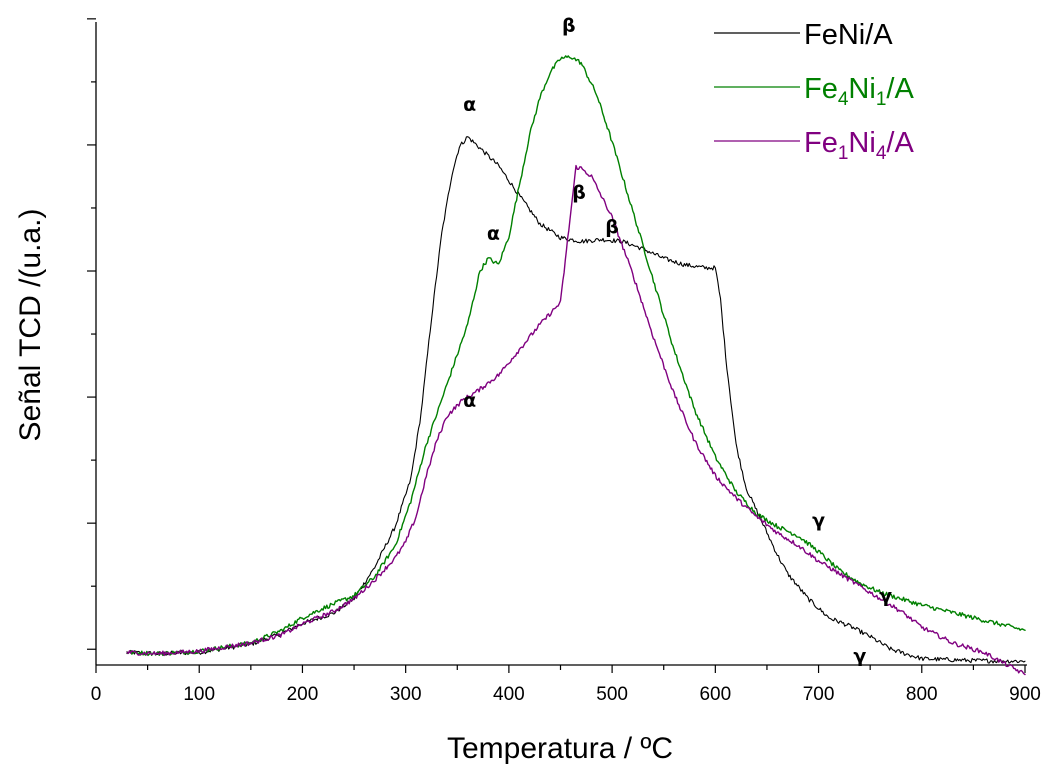  Describe the element at coordinates (406, 694) in the screenshot. I see `x-tick-label: 300` at that location.